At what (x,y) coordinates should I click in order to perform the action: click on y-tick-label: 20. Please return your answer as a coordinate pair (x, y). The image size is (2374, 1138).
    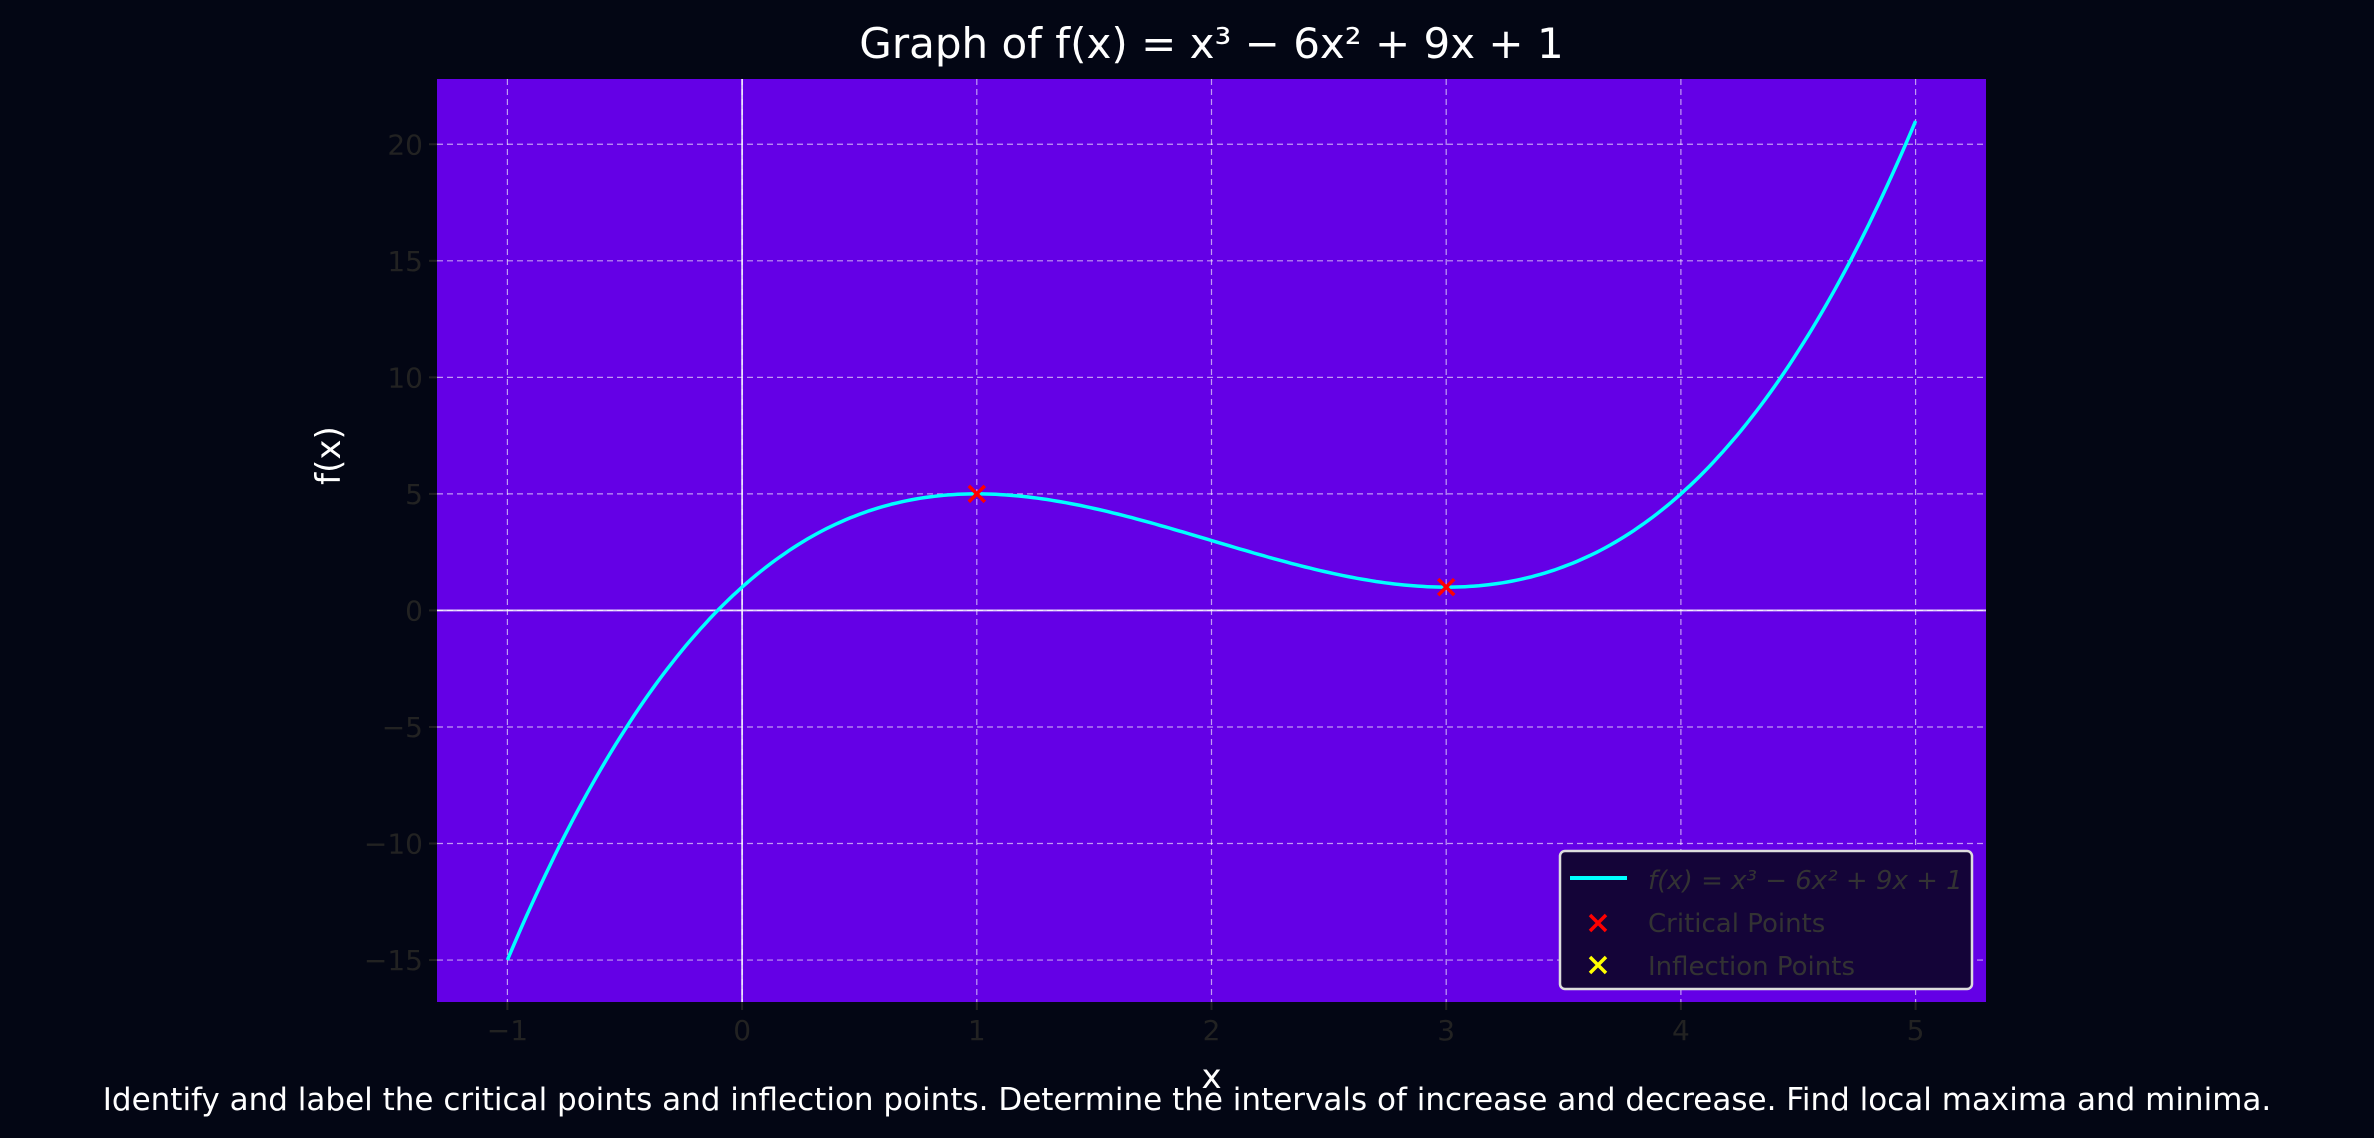
    Looking at the image, I should click on (405, 144).